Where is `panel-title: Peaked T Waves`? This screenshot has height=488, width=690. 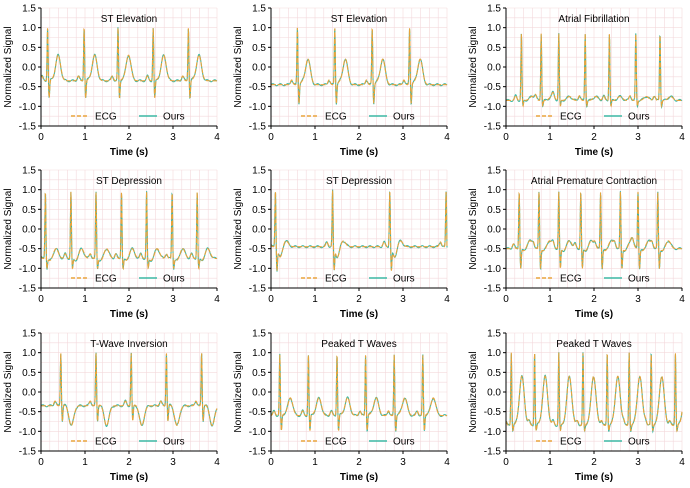
panel-title: Peaked T Waves is located at coordinates (593, 344).